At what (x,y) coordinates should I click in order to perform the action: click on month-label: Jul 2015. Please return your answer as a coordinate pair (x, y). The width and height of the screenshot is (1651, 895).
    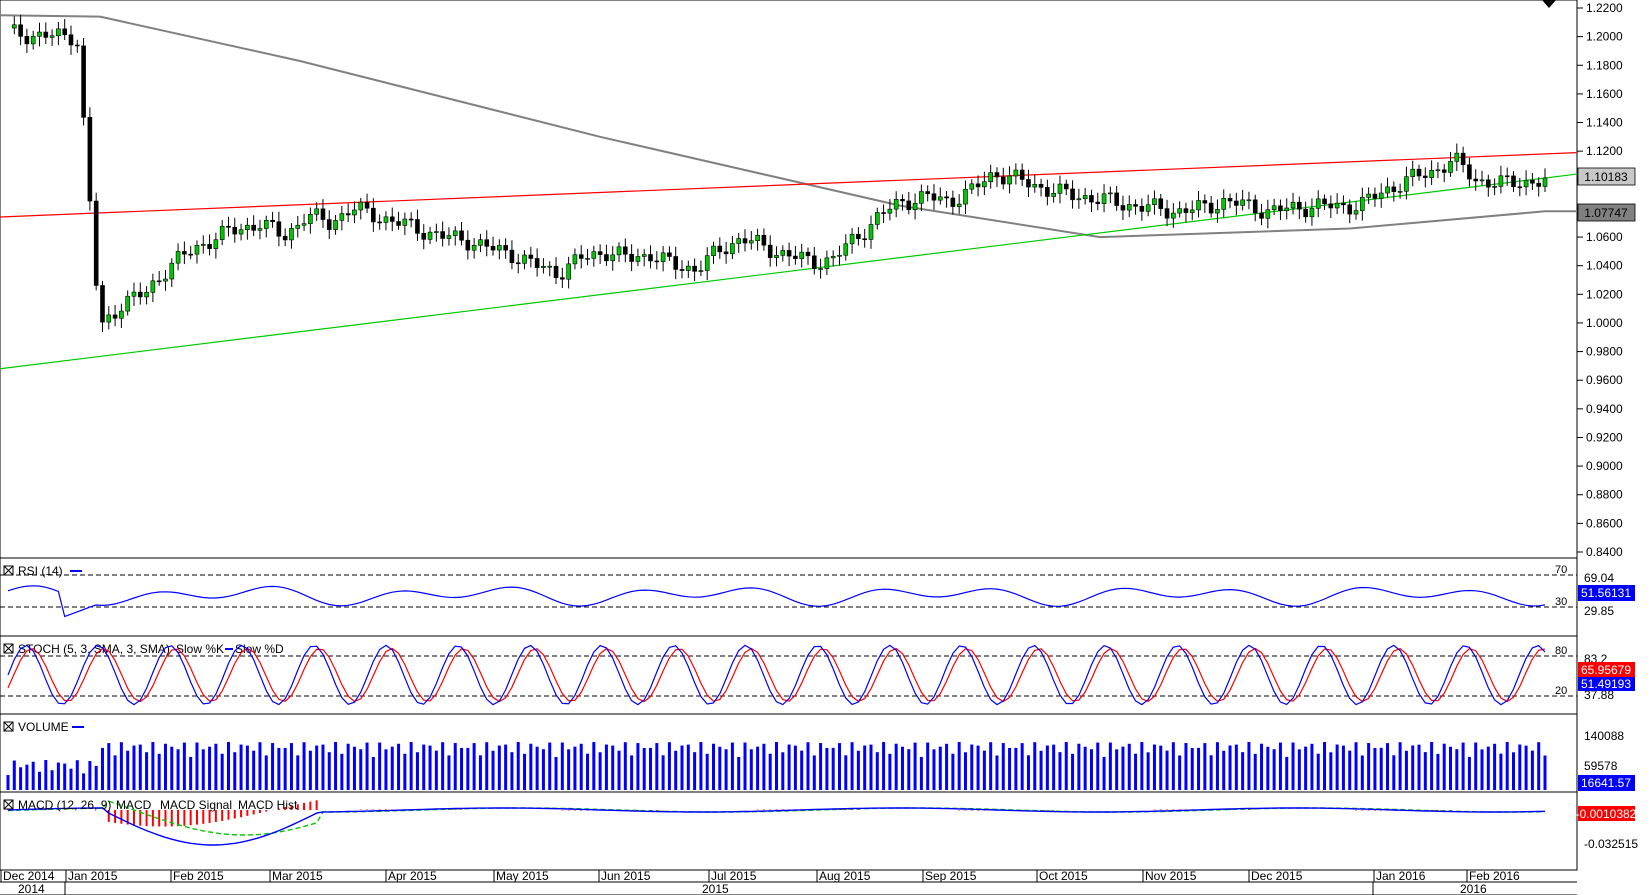
    Looking at the image, I should click on (734, 876).